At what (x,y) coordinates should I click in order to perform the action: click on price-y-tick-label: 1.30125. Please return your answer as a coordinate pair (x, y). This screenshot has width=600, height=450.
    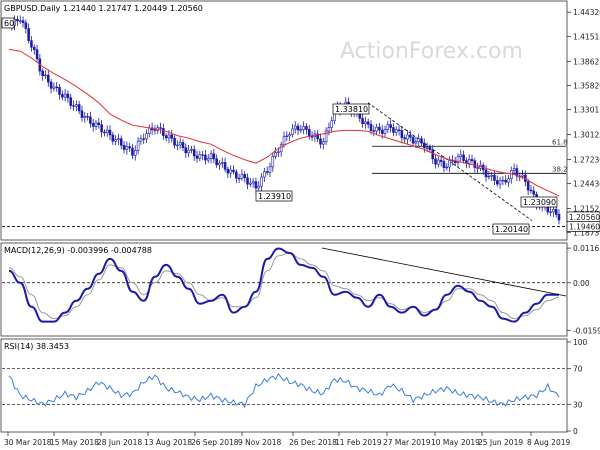
    Looking at the image, I should click on (586, 135).